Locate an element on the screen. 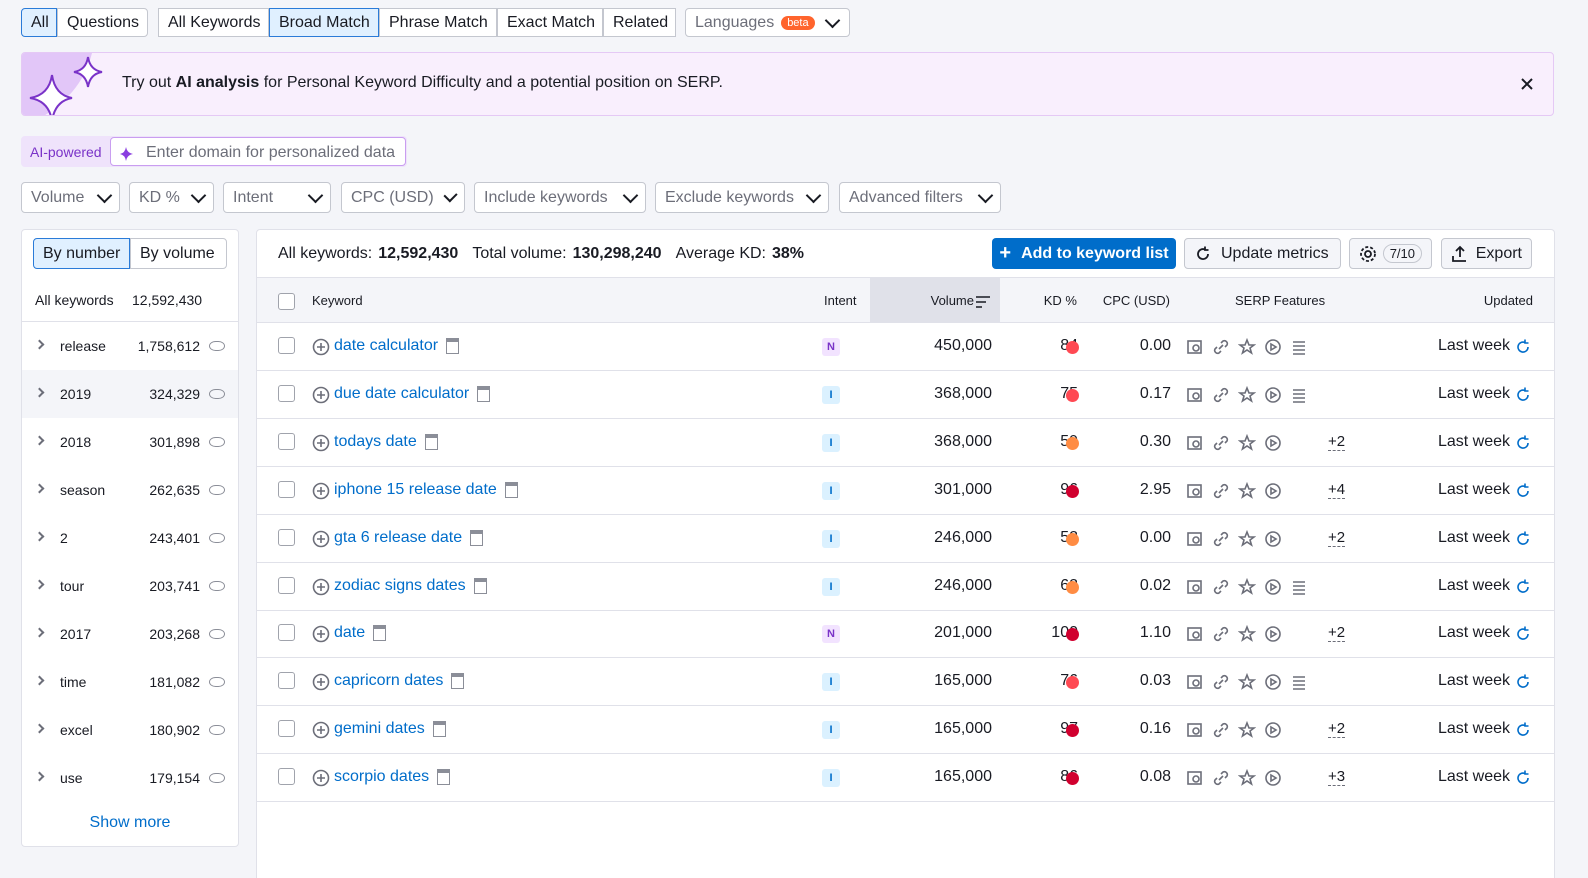 This screenshot has width=1588, height=878. keyword-group: season 262,635 is located at coordinates (130, 490).